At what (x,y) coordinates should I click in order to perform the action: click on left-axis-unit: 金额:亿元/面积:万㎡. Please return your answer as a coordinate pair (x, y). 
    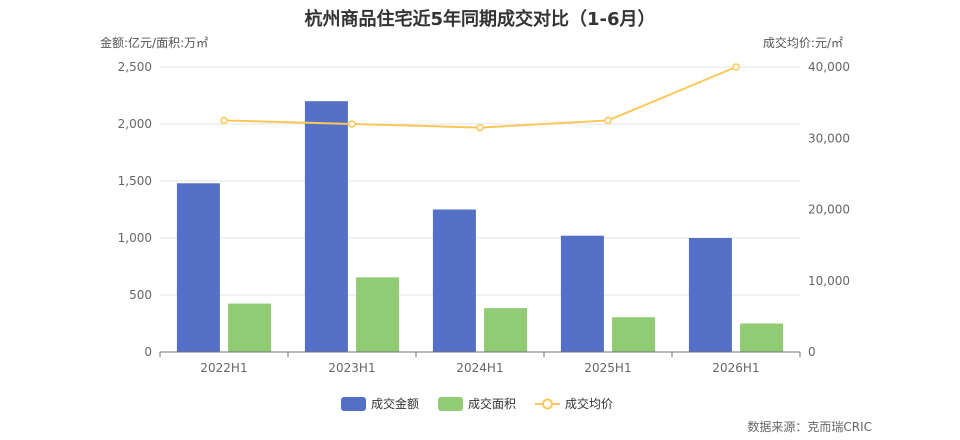
    Looking at the image, I should click on (154, 42).